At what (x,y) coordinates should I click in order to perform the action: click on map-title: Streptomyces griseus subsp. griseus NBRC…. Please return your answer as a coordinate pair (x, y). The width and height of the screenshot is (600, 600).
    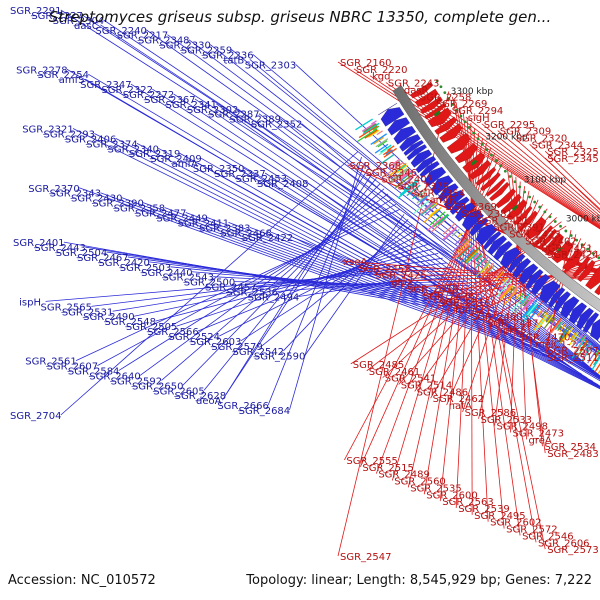
    Looking at the image, I should click on (300, 17).